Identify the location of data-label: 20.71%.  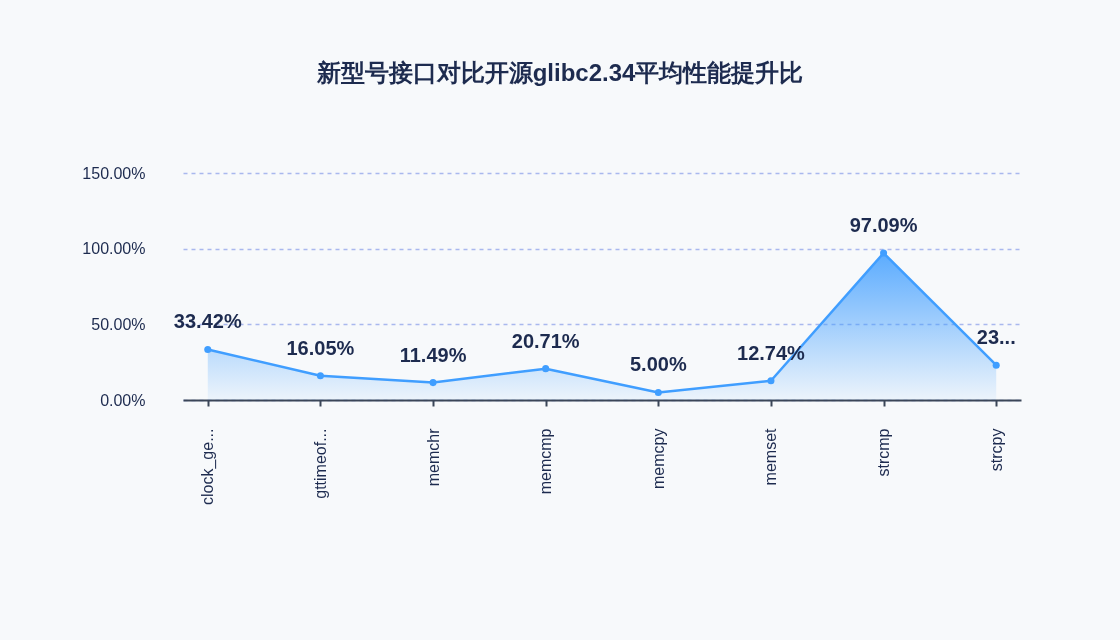
(545, 340).